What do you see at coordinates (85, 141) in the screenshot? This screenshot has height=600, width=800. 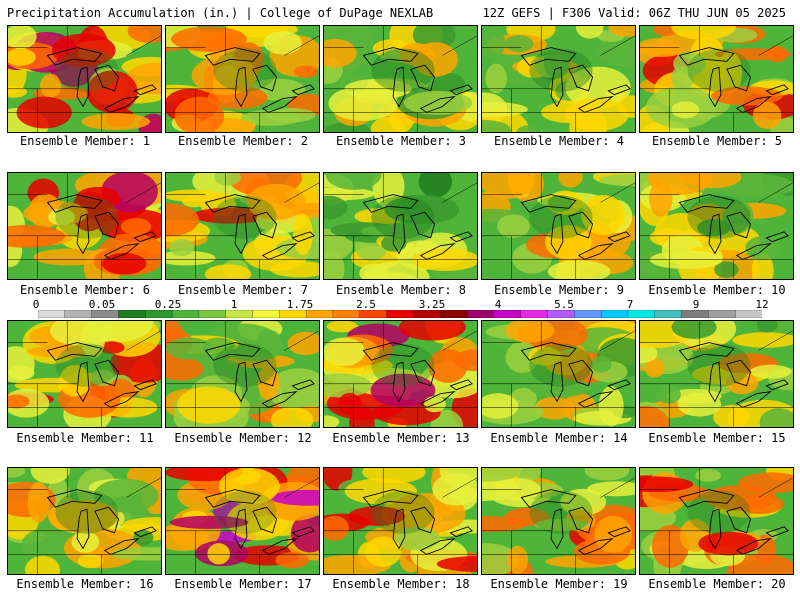 I see `ensemble-member-label: Ensemble Member: 1` at bounding box center [85, 141].